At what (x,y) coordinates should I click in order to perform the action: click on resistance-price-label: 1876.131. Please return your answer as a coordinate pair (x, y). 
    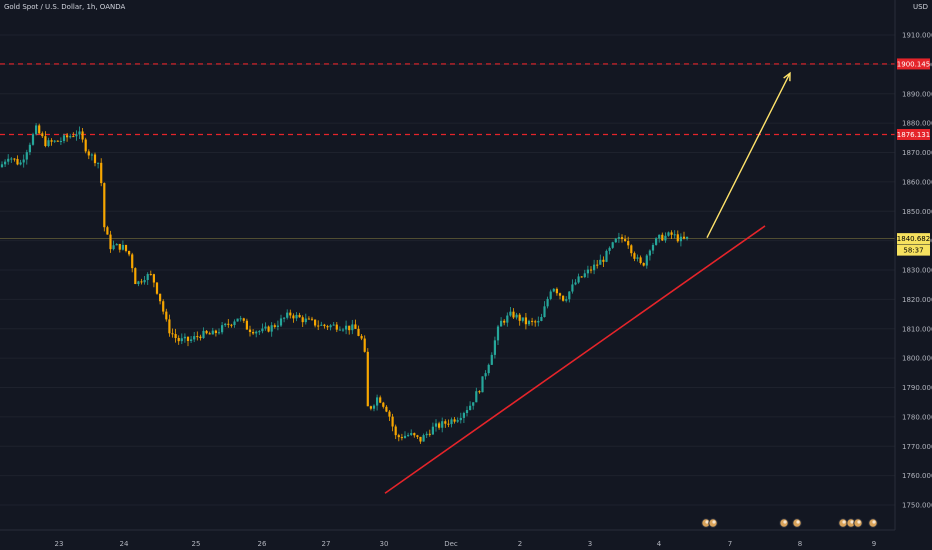
    Looking at the image, I should click on (913, 135).